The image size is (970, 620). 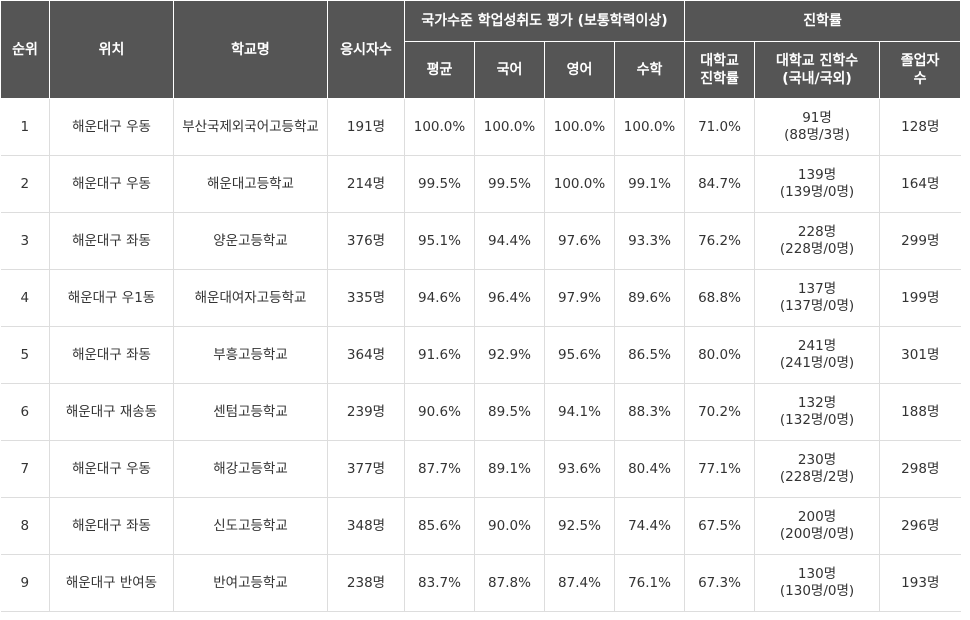 I want to click on cell-school: 양운고등학교, so click(x=250, y=241).